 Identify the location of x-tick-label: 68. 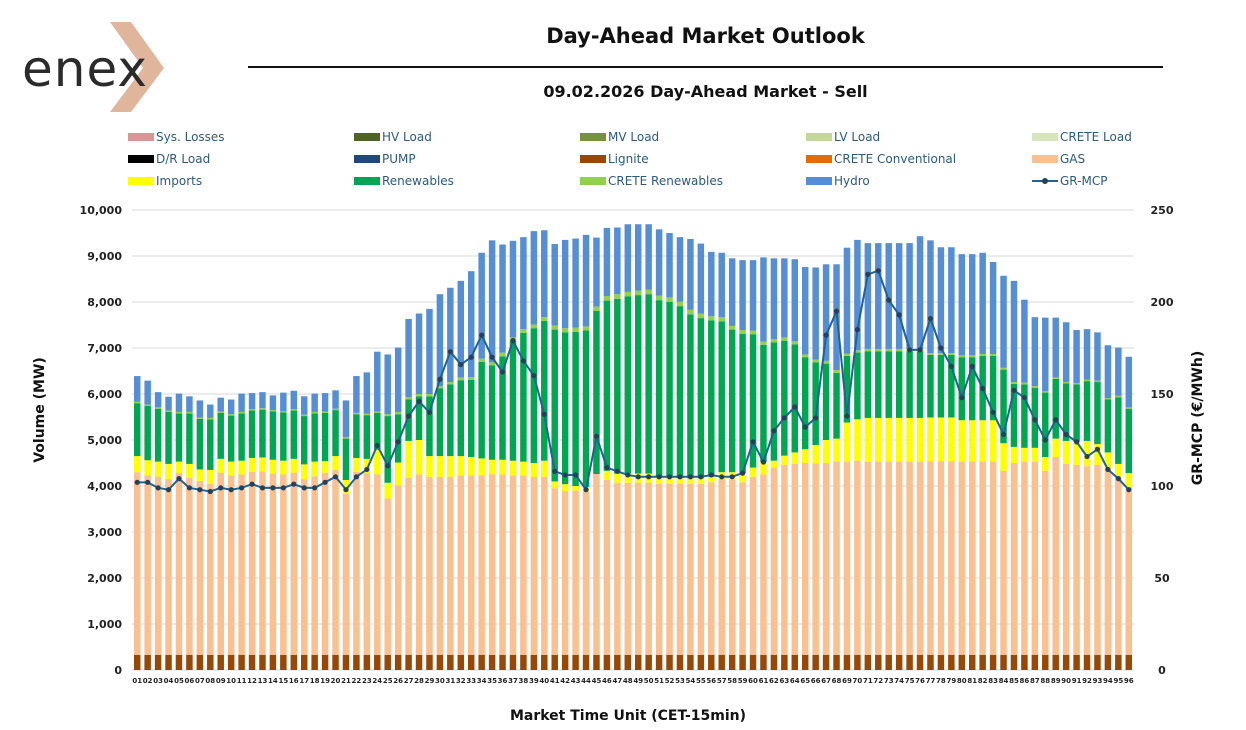
(837, 681).